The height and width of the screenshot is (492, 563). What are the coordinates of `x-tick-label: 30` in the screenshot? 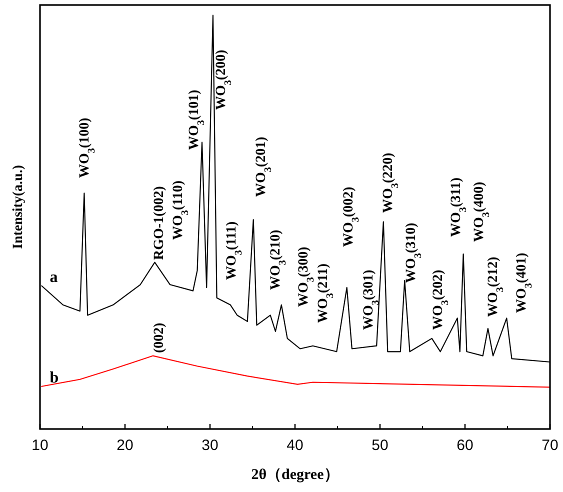 It's located at (210, 445).